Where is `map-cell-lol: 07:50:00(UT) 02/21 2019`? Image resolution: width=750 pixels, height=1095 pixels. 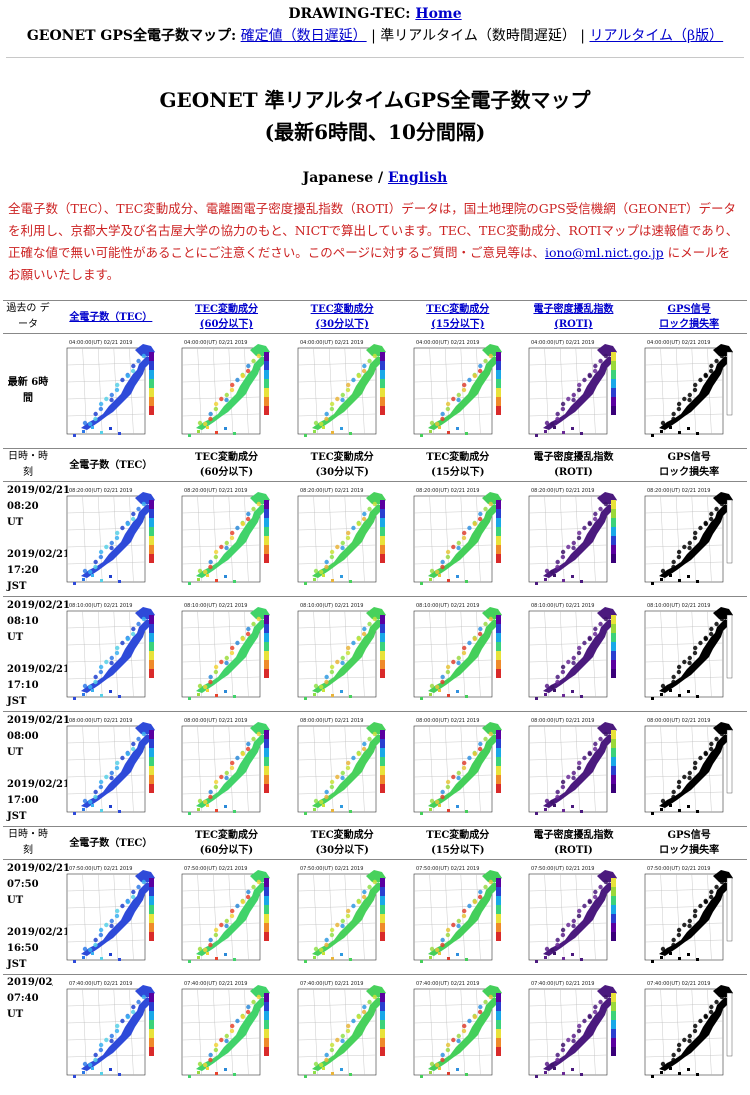
map-cell-lol: 07:50:00(UT) 02/21 2019 is located at coordinates (689, 917).